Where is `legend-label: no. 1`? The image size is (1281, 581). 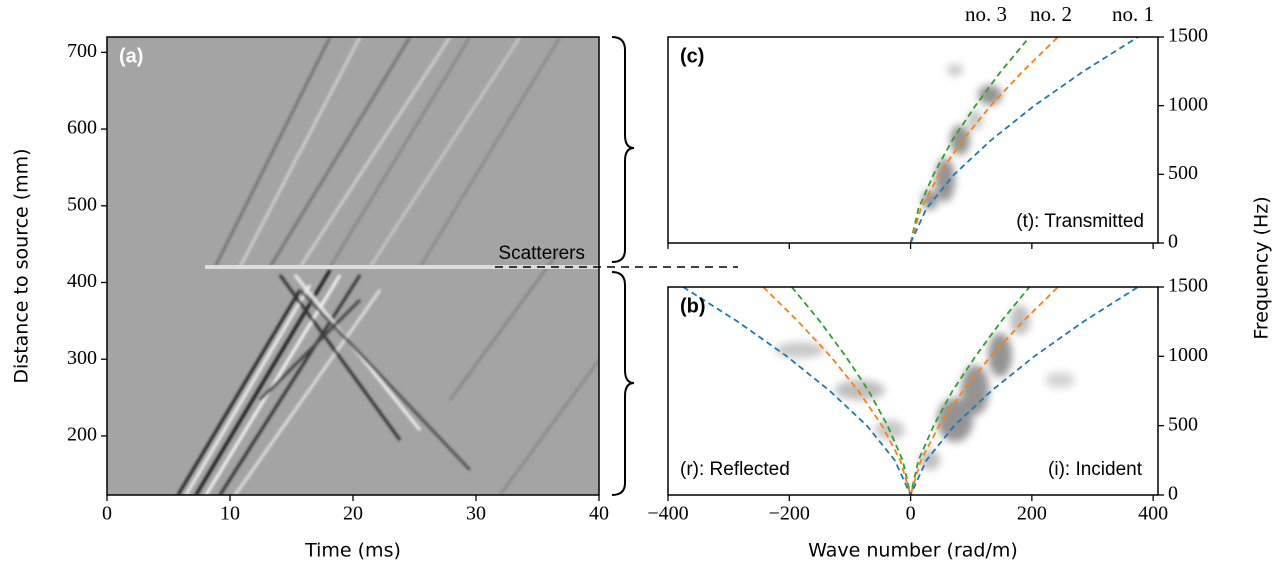
legend-label: no. 1 is located at coordinates (1133, 14).